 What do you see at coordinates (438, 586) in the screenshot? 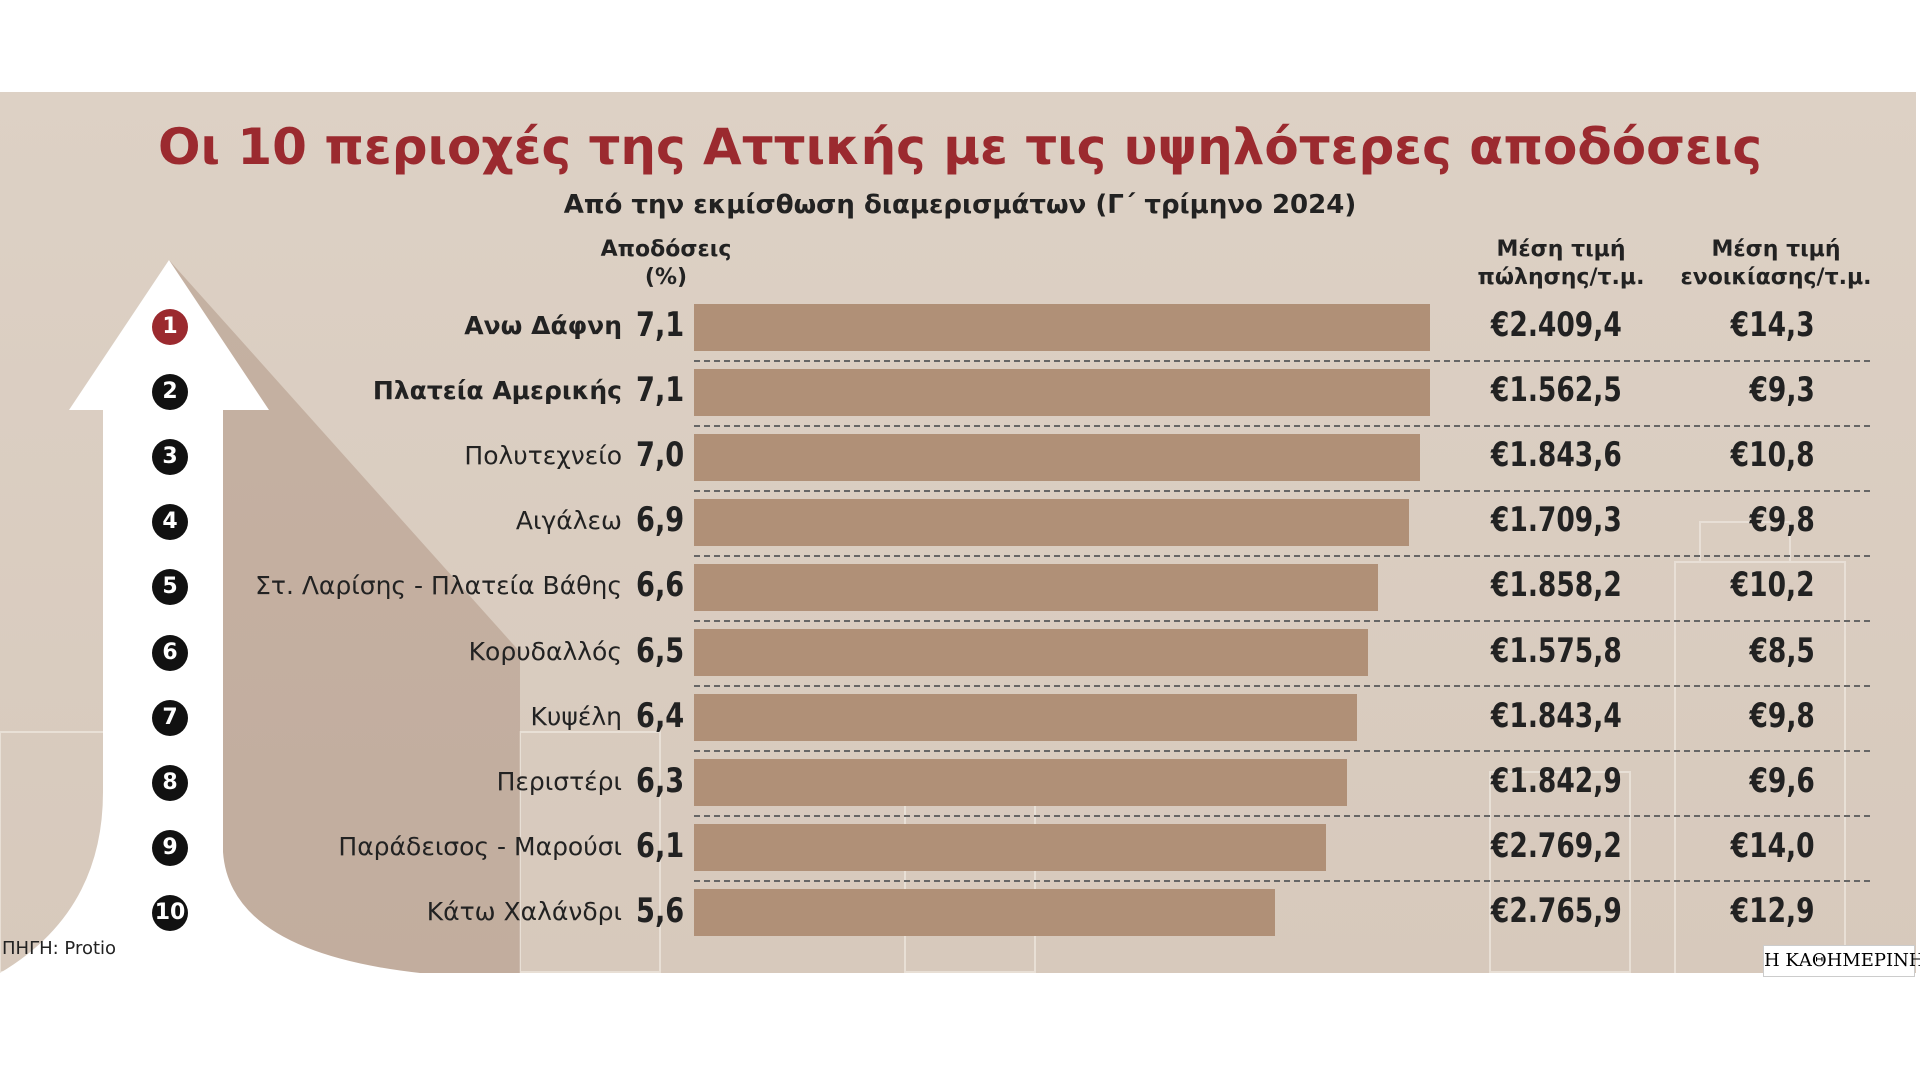
I see `category-label: Στ. Λαρίσης - Πλατεία Βάθης` at bounding box center [438, 586].